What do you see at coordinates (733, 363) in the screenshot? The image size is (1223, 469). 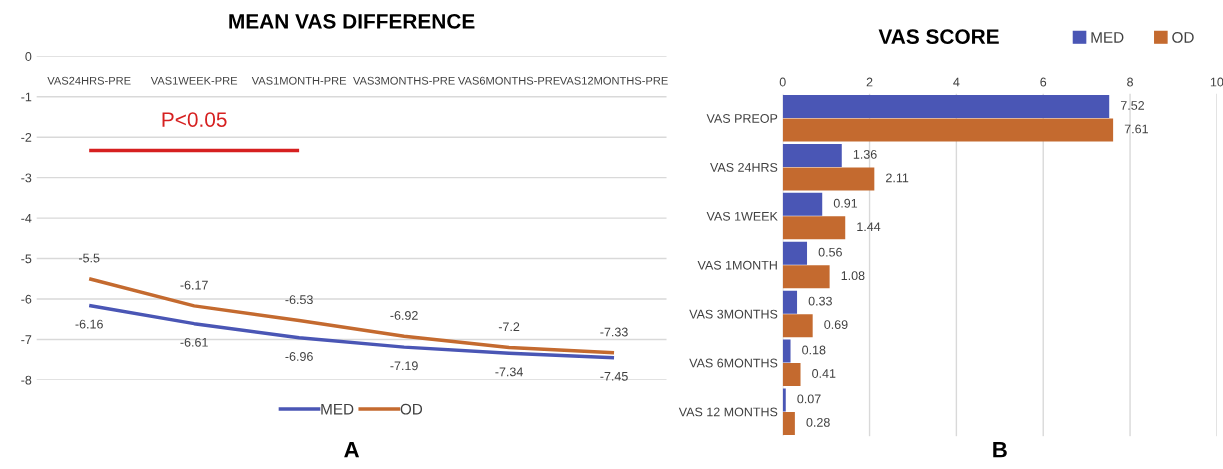 I see `y-tick-label: VAS 6MONTHS` at bounding box center [733, 363].